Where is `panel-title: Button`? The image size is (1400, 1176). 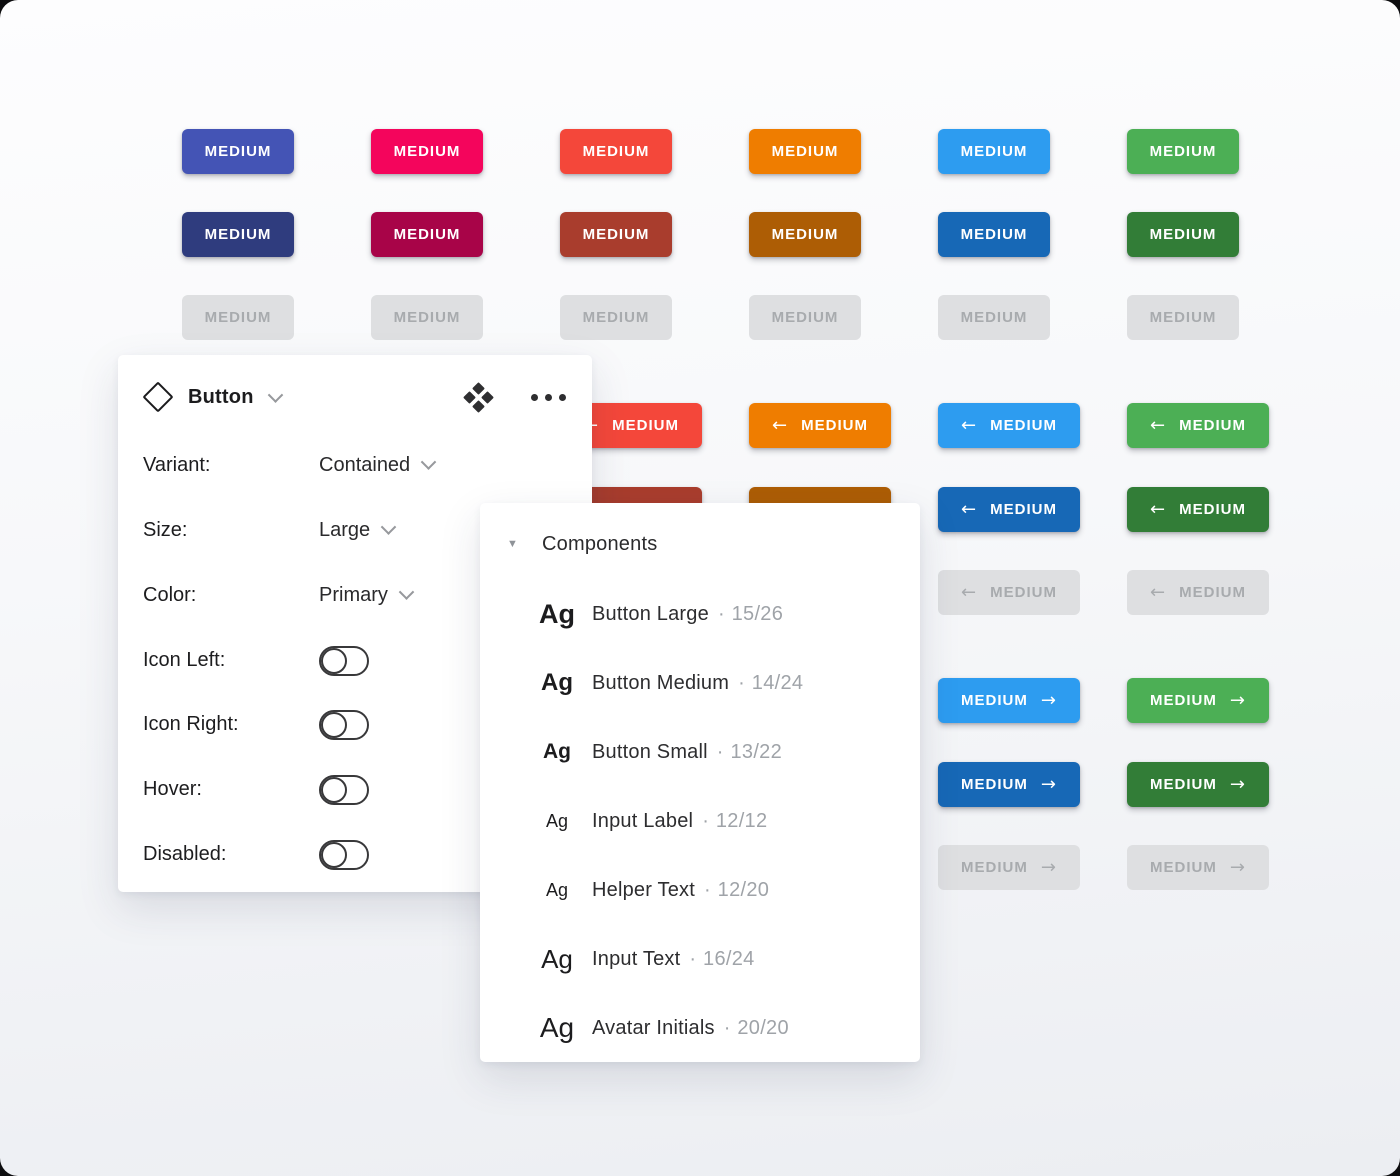
panel-title: Button is located at coordinates (221, 396).